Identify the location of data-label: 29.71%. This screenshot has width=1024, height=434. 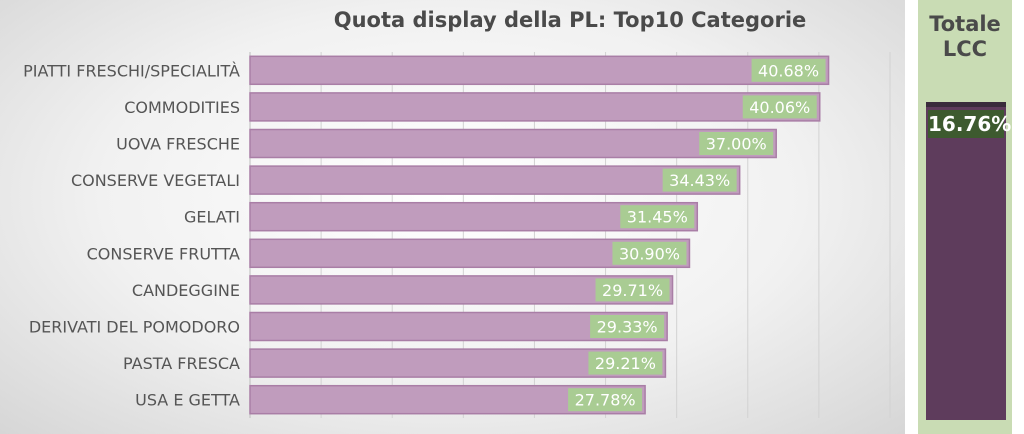
(632, 290).